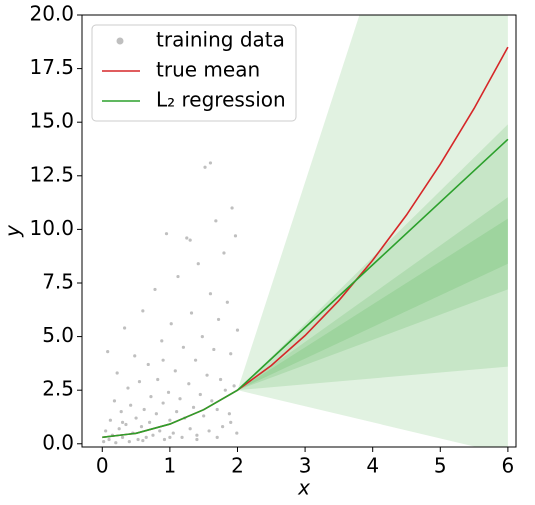 This screenshot has height=505, width=535. I want to click on y-tick-label: 12.5, so click(51, 174).